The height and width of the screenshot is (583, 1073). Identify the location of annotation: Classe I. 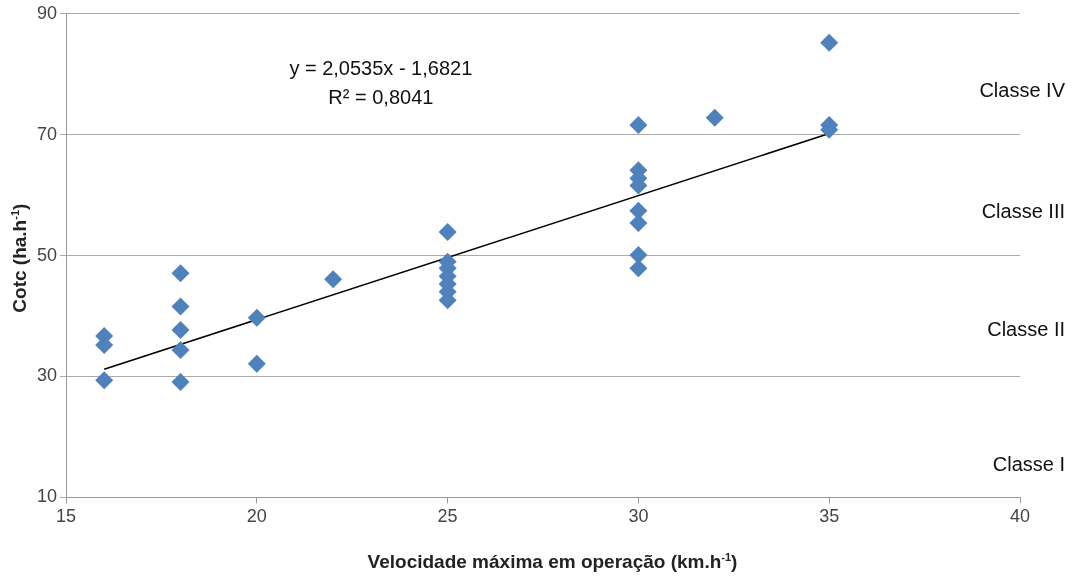
(1028, 464).